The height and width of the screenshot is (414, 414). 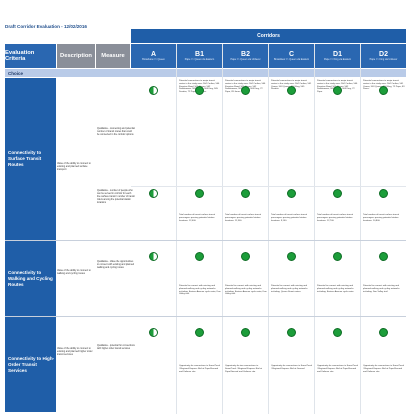 What do you see at coordinates (268, 186) in the screenshot?
I see `row-divider` at bounding box center [268, 186].